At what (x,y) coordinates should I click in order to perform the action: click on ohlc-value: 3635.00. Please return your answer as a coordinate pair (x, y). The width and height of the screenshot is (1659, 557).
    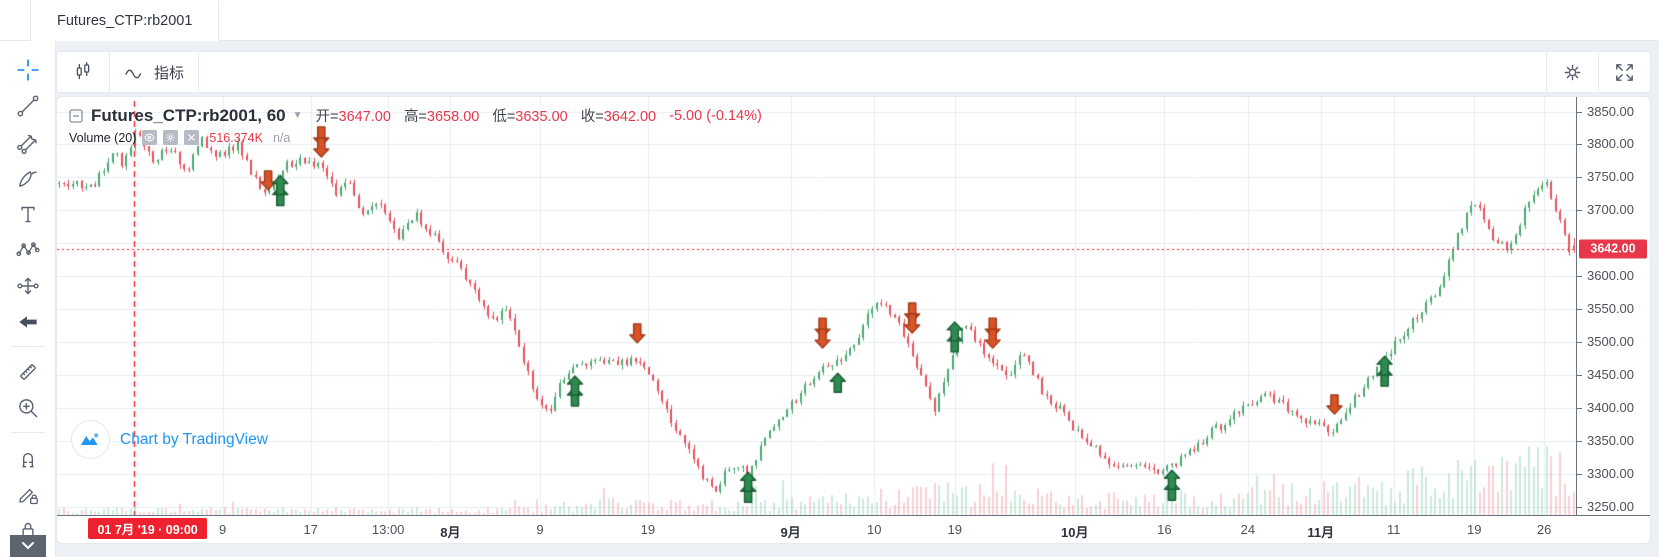
    Looking at the image, I should click on (541, 117).